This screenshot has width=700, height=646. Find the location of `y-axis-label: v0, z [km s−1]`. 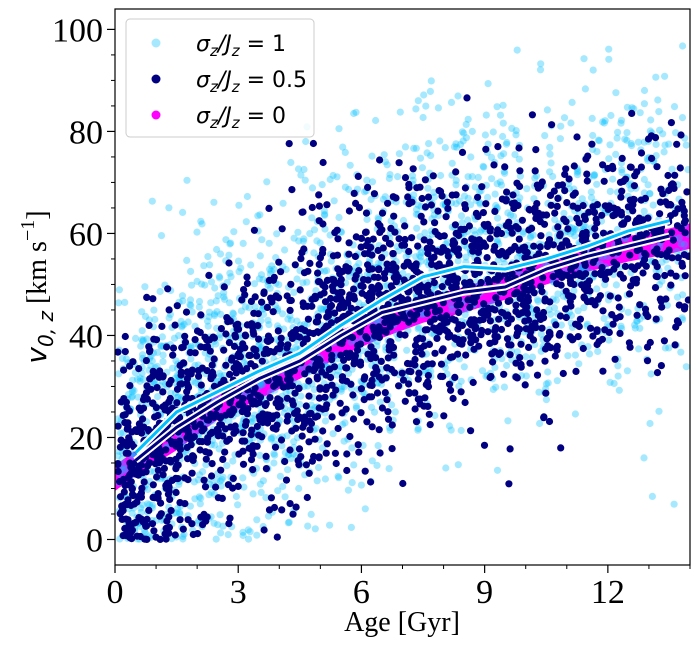

y-axis-label: v0, z [km s−1] is located at coordinates (37, 286).